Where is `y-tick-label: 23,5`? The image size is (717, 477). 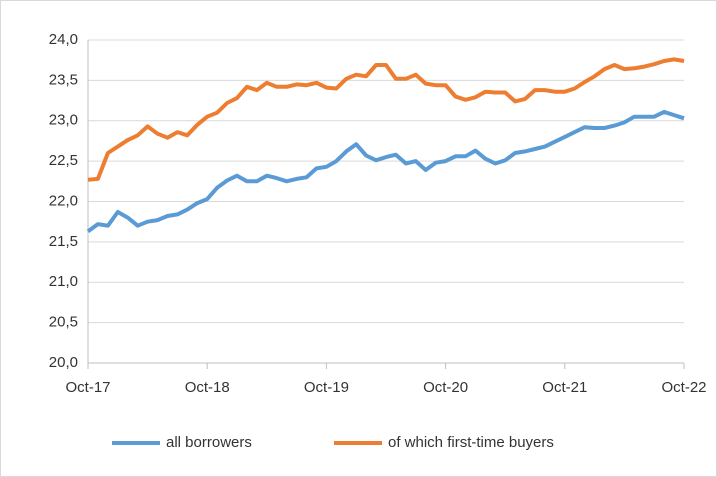
y-tick-label: 23,5 is located at coordinates (63, 79).